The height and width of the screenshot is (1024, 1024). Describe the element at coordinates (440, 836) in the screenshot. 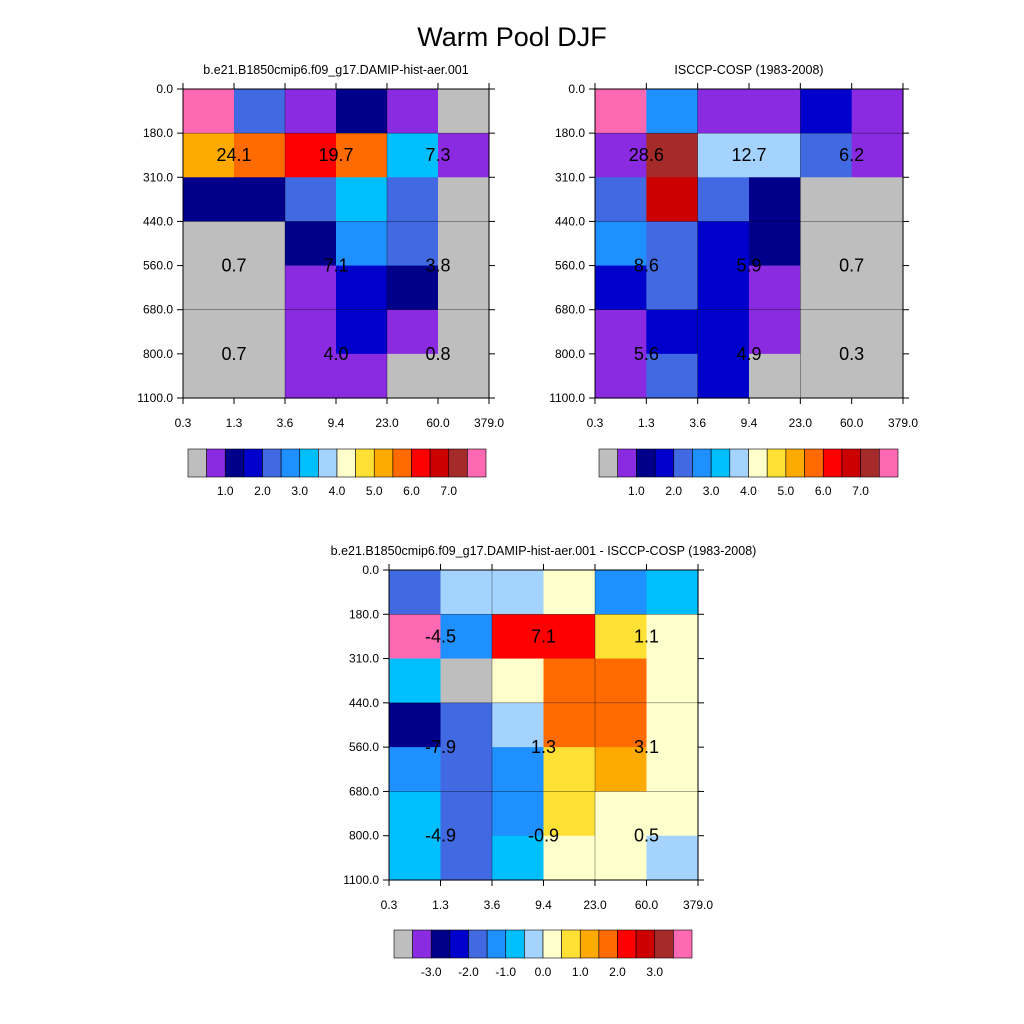

I see `cell-value-label: -4.9` at that location.